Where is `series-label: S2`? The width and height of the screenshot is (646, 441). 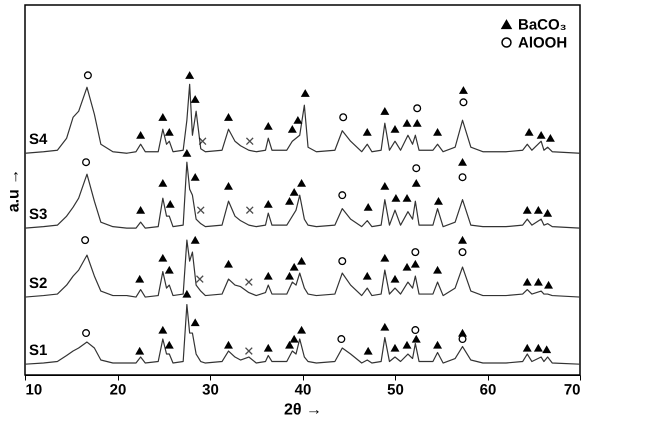 series-label: S2 is located at coordinates (38, 283).